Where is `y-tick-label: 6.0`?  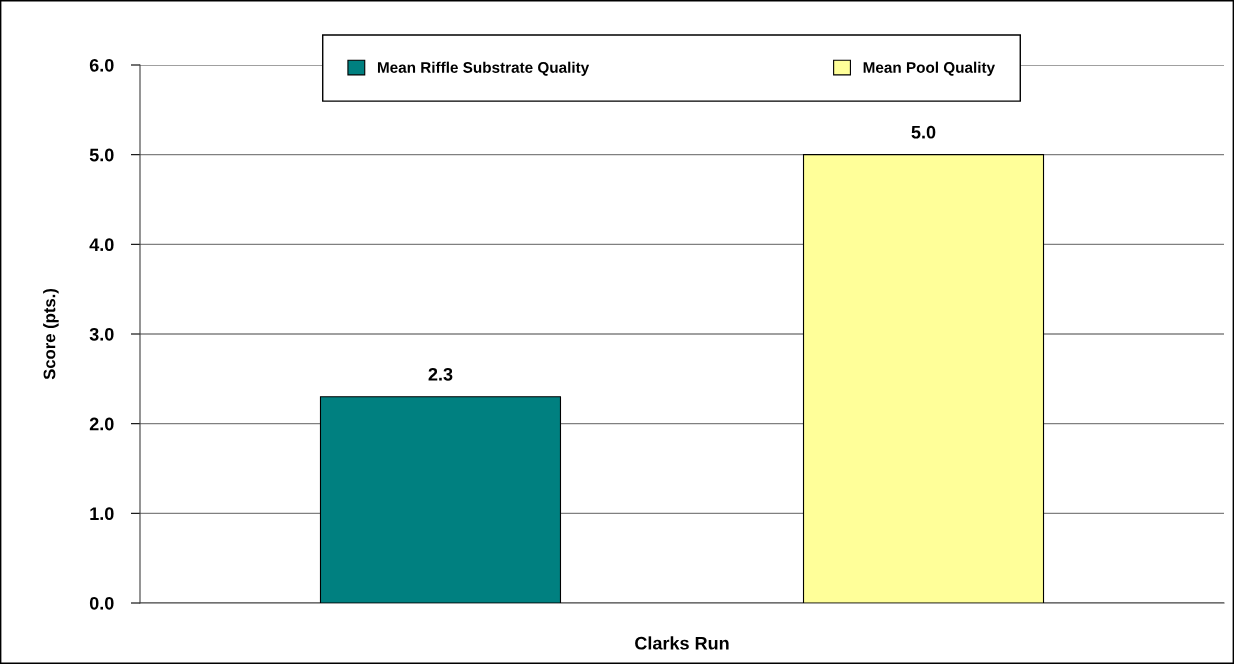
y-tick-label: 6.0 is located at coordinates (101, 65).